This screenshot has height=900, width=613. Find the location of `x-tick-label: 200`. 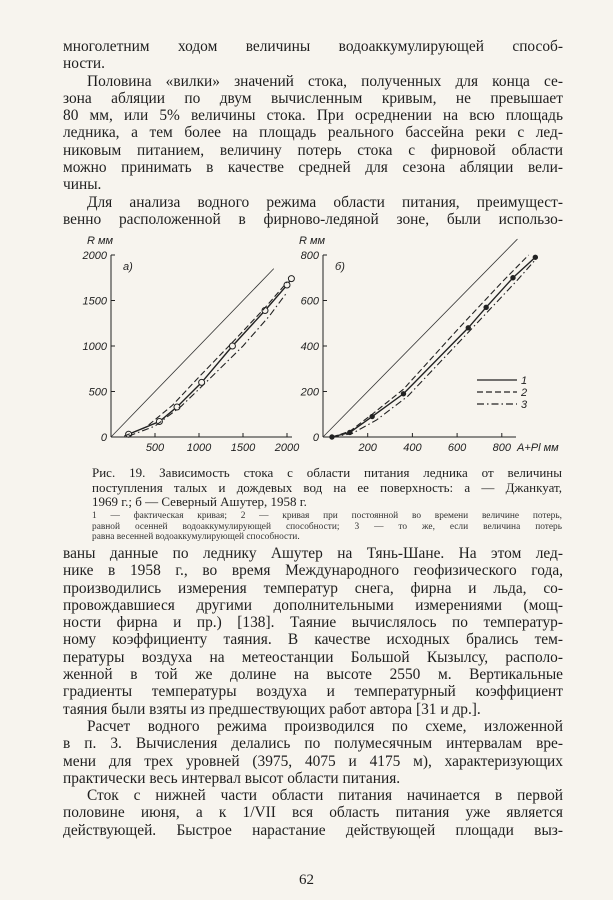

x-tick-label: 200 is located at coordinates (368, 448).